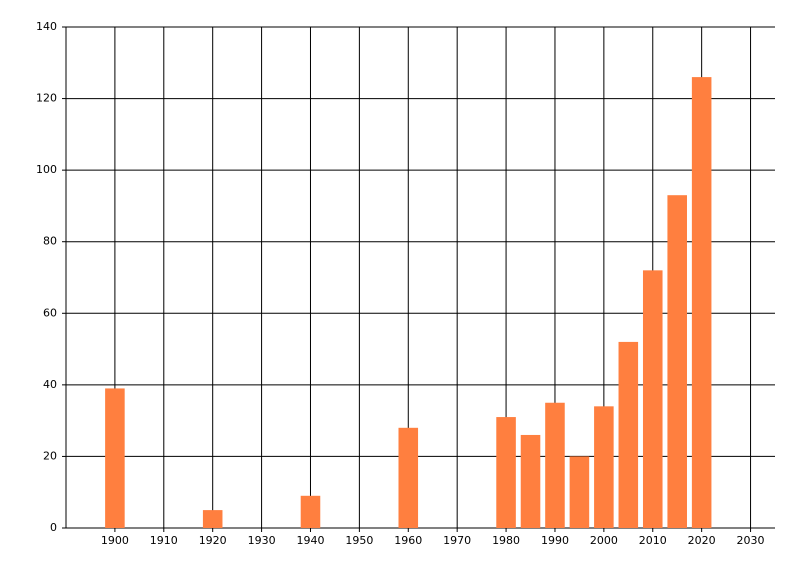 This screenshot has height=576, width=800. Describe the element at coordinates (506, 540) in the screenshot. I see `x-tick-label: 1980` at that location.